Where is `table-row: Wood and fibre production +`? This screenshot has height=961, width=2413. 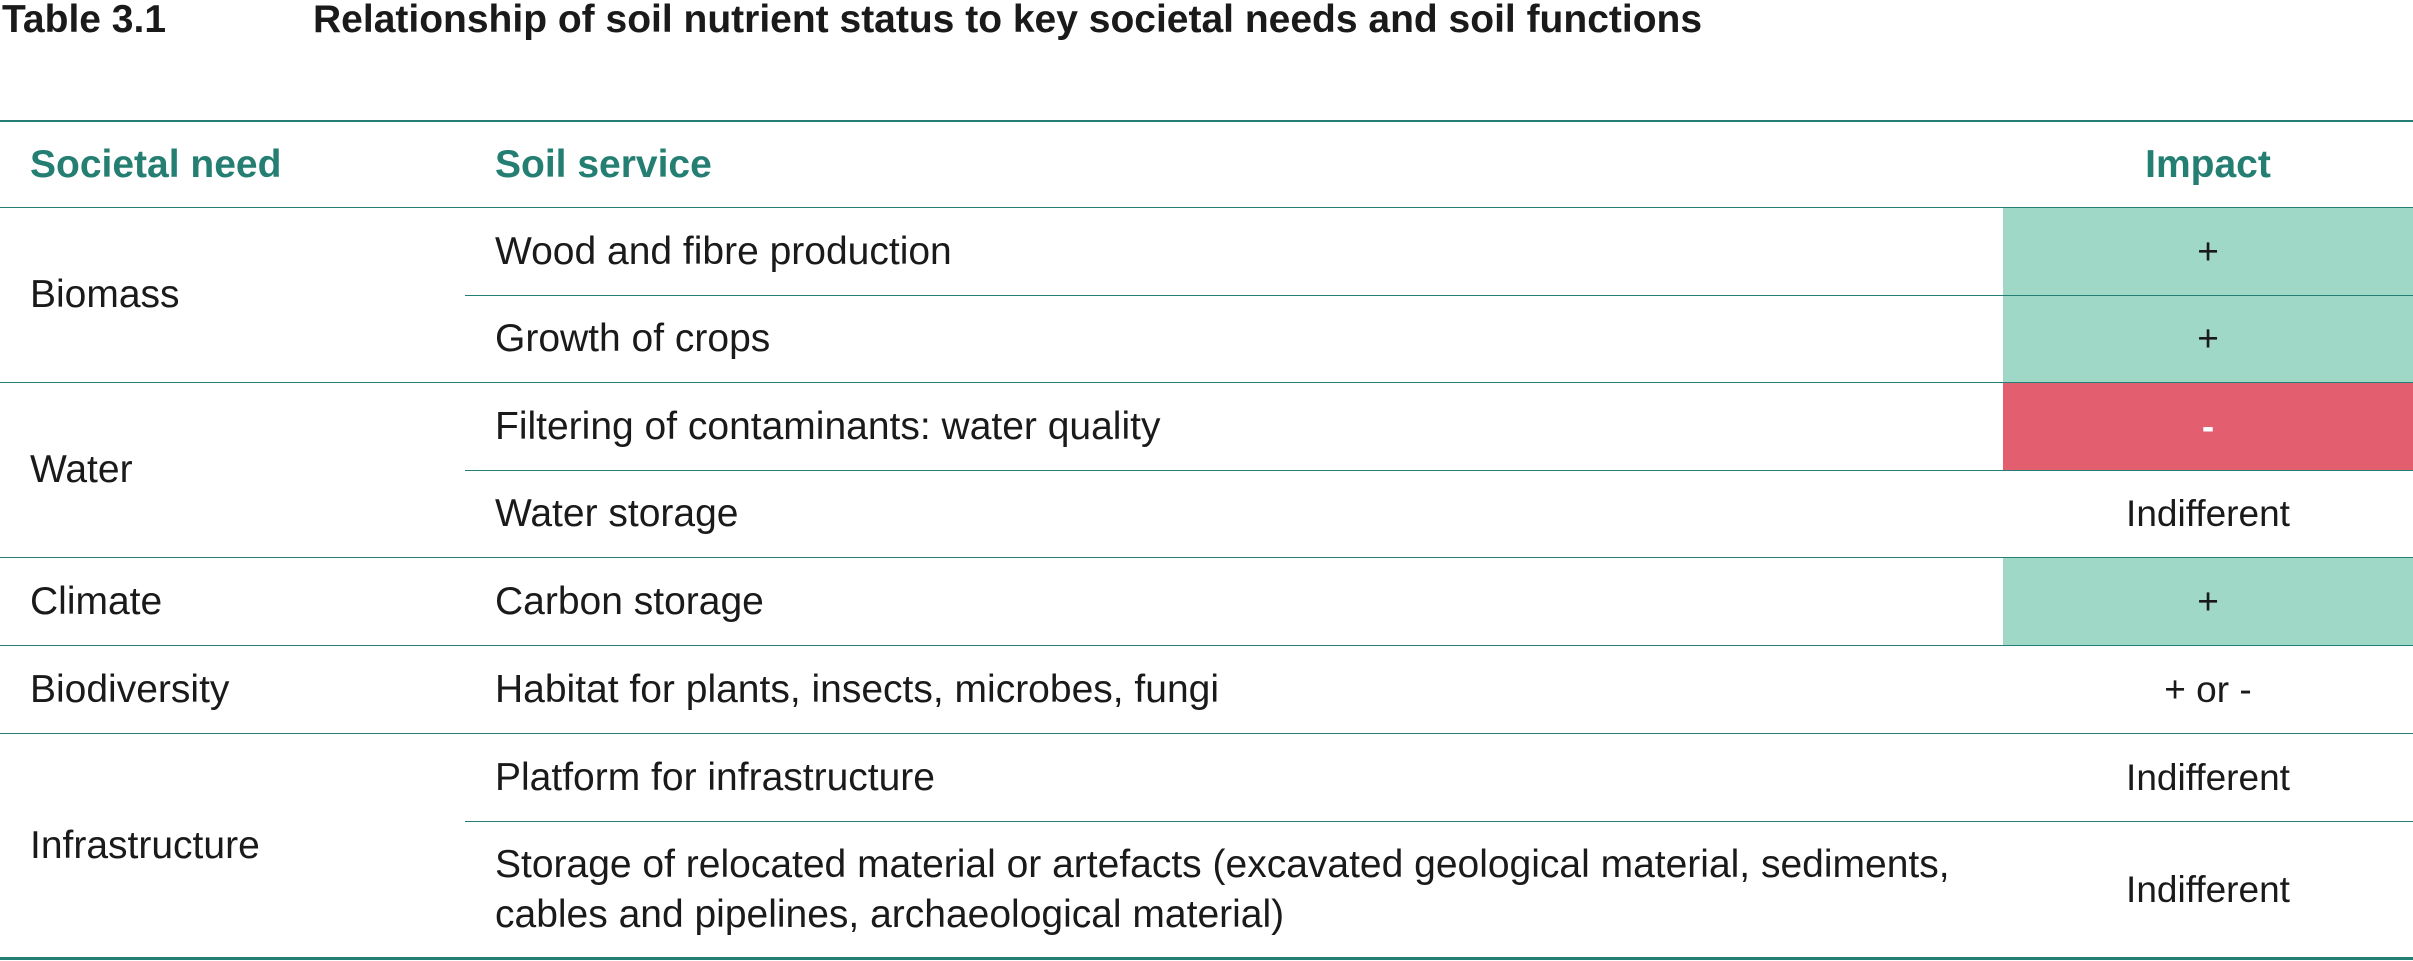 table-row: Wood and fibre production + is located at coordinates (1439, 251).